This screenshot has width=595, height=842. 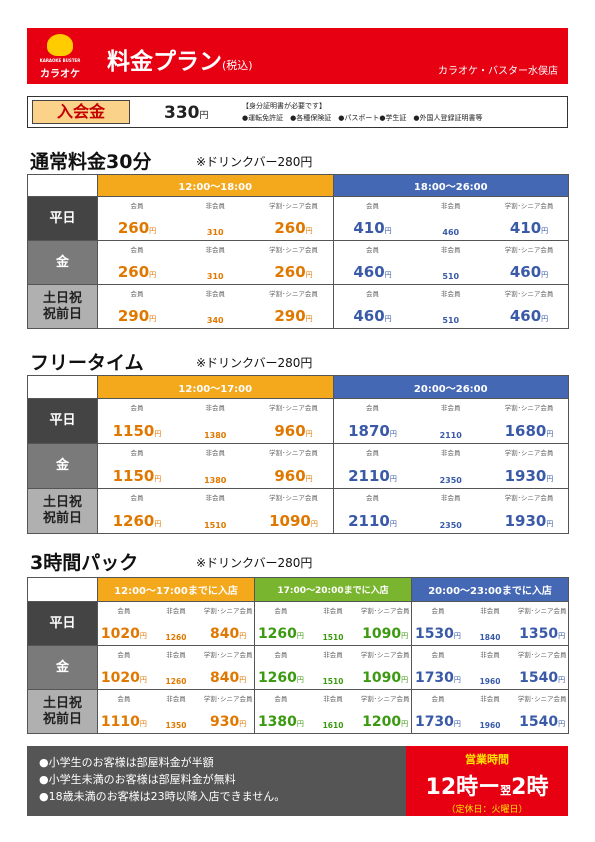 I want to click on price-value: 2110, so click(x=450, y=435).